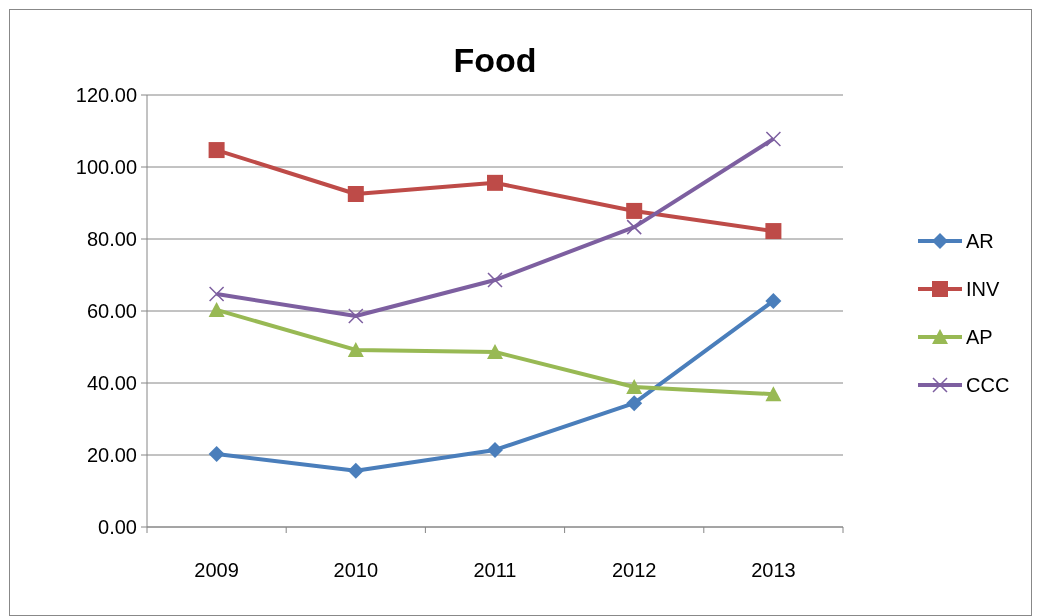 This screenshot has width=1041, height=616. Describe the element at coordinates (495, 60) in the screenshot. I see `chart-title: Food` at that location.